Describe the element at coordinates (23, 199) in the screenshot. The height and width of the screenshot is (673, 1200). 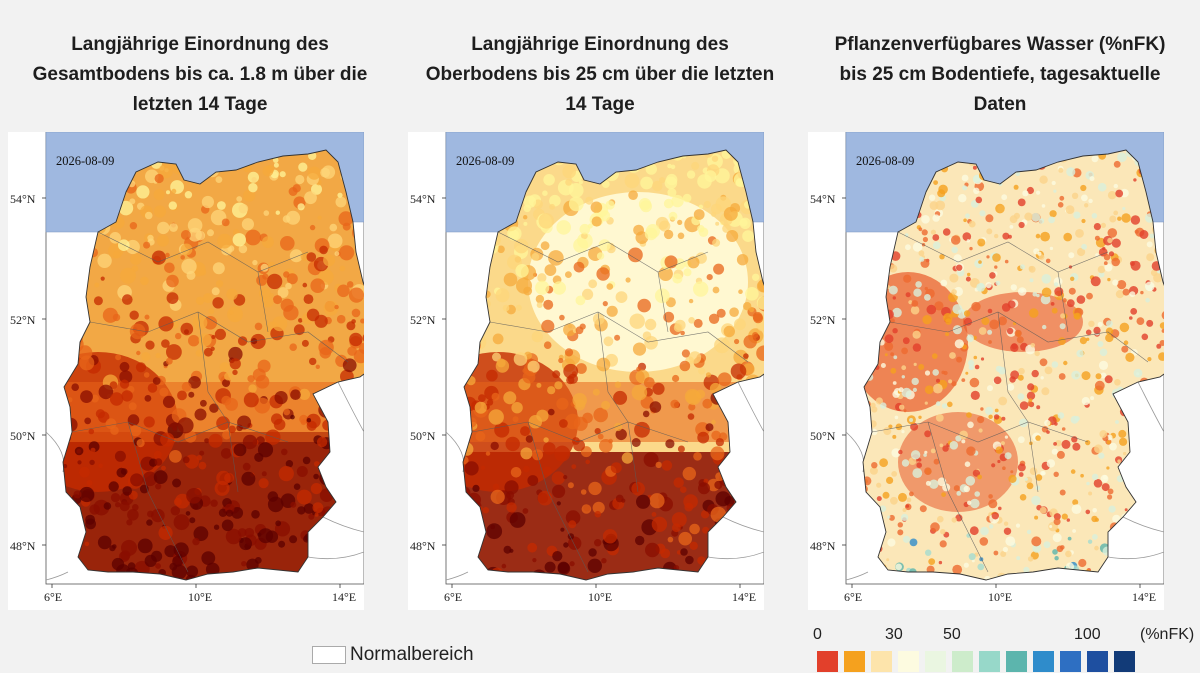
I see `lat-label-54: 54°N` at that location.